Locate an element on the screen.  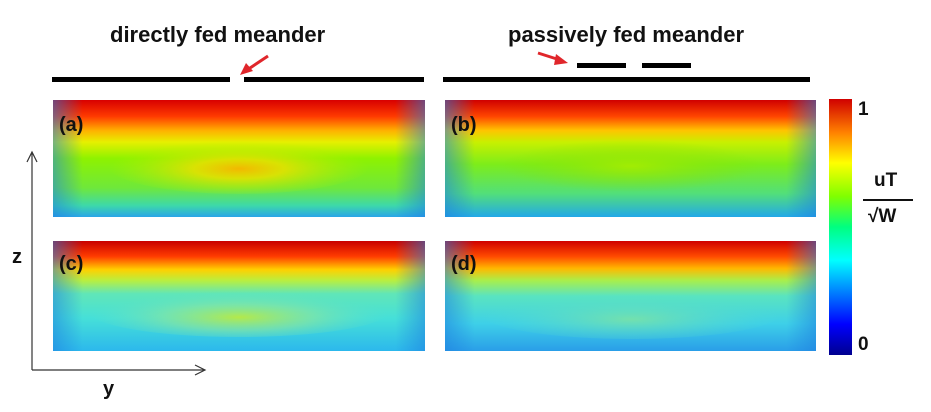
meander-line-right is located at coordinates (626, 79).